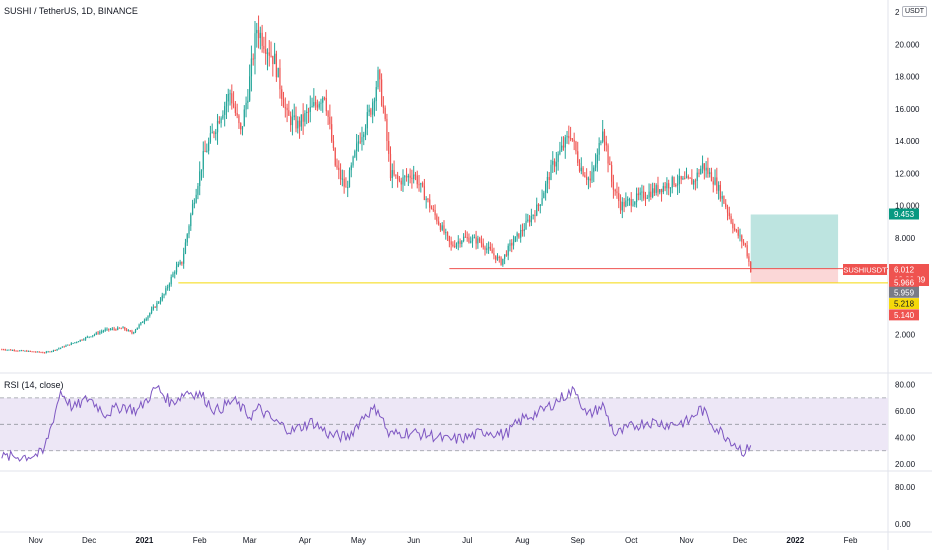 This screenshot has height=555, width=932. I want to click on price-label-value: 5.959, so click(904, 292).